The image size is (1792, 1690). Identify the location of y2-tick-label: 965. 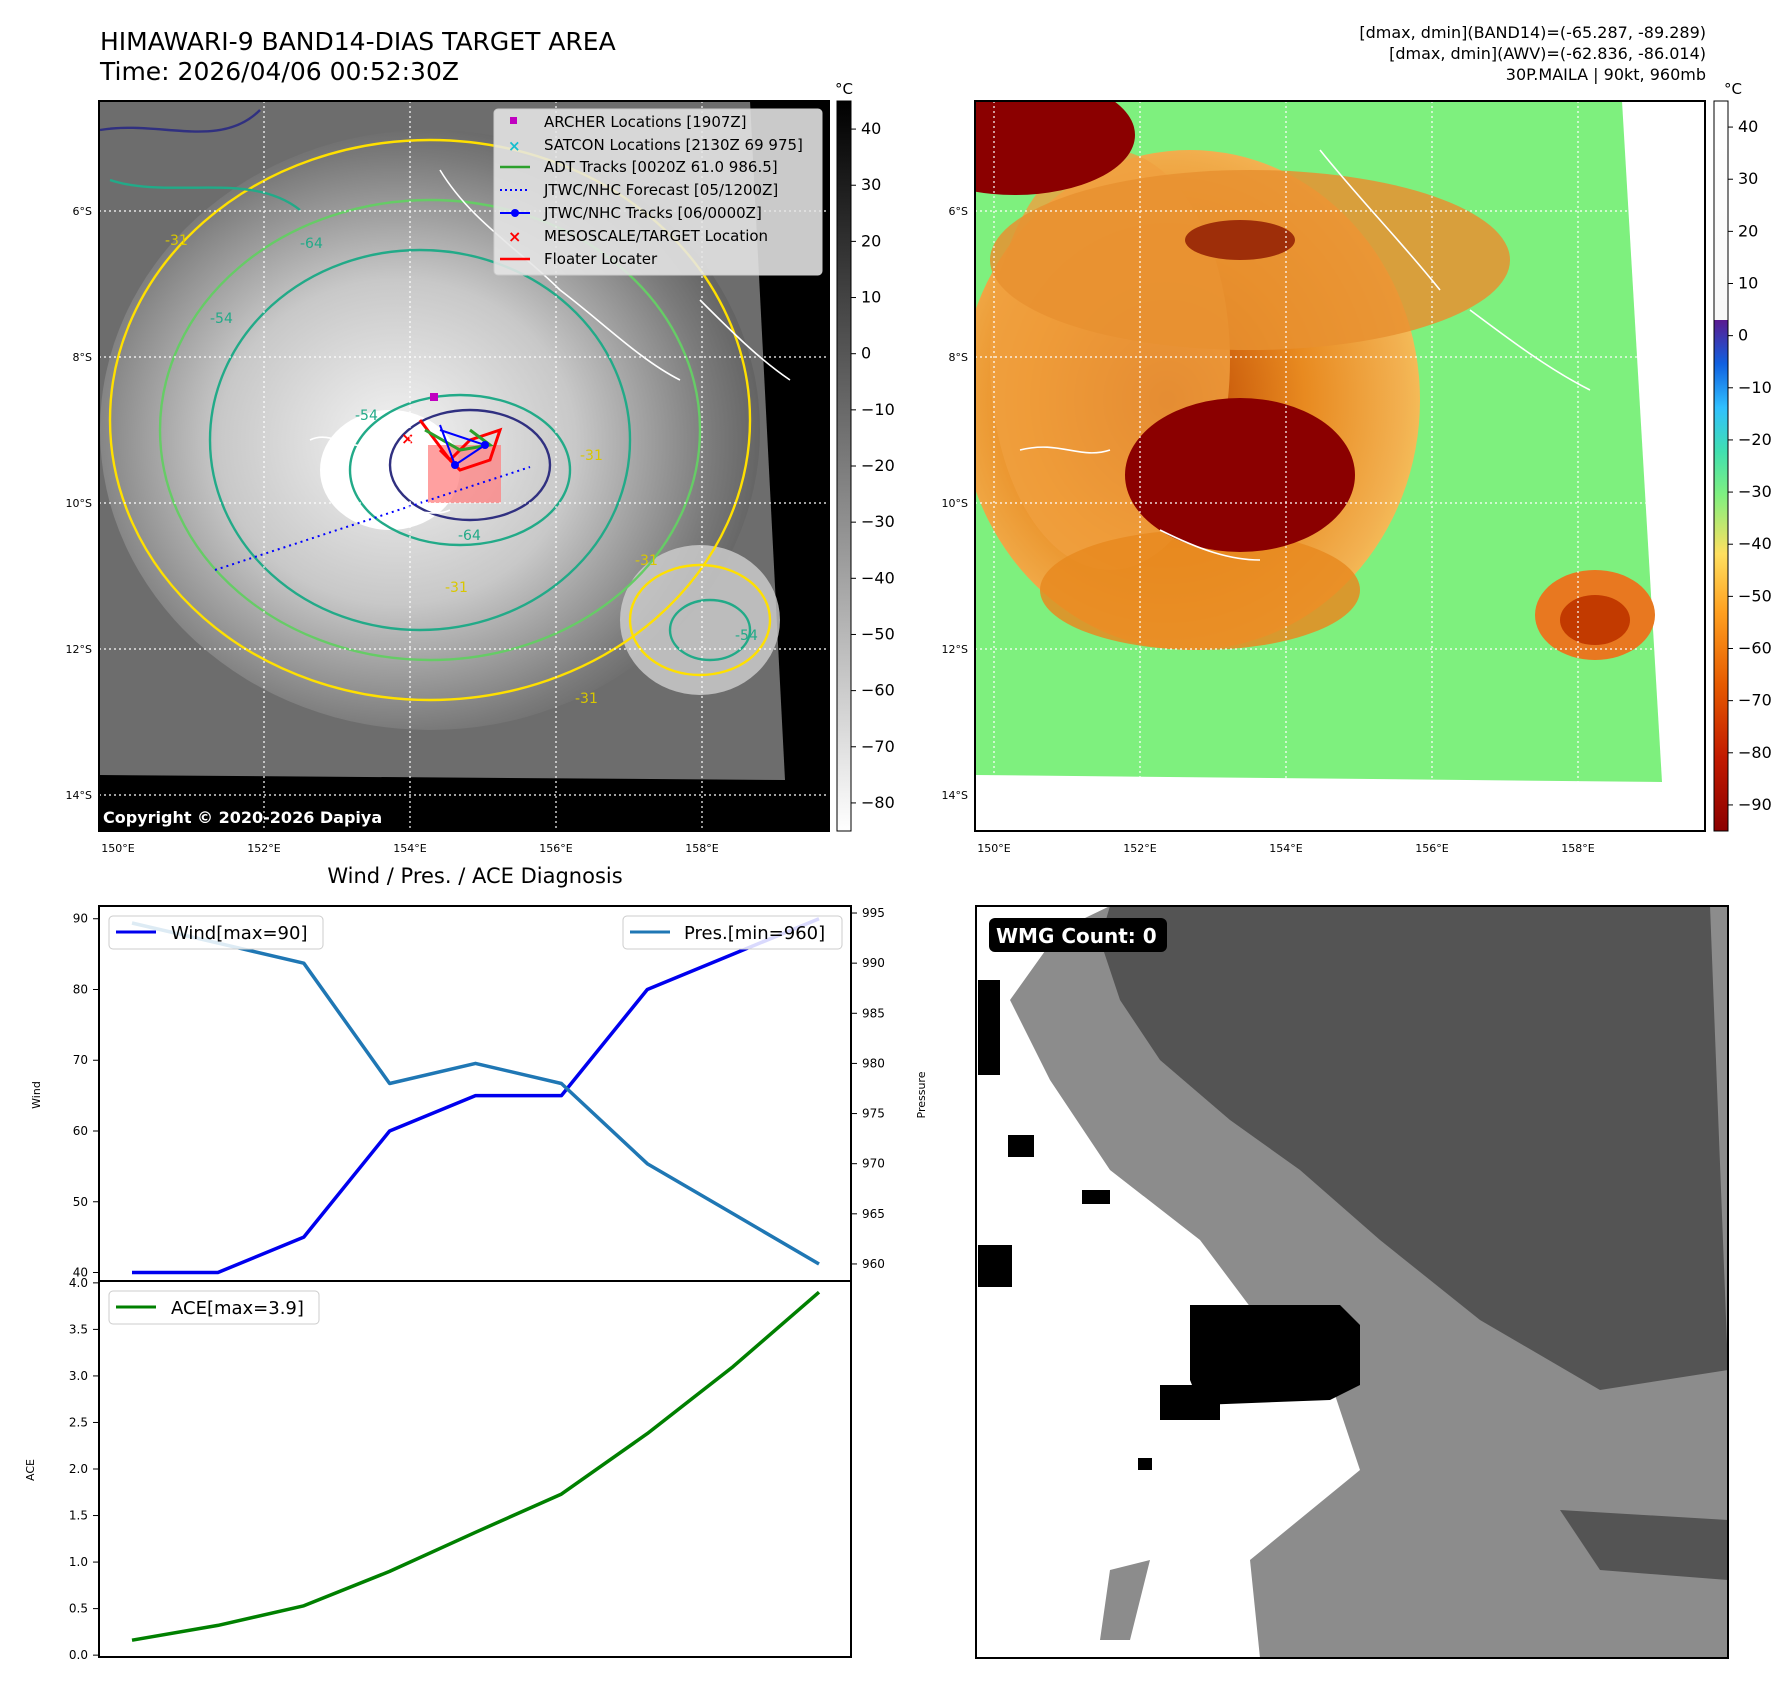
(873, 1214).